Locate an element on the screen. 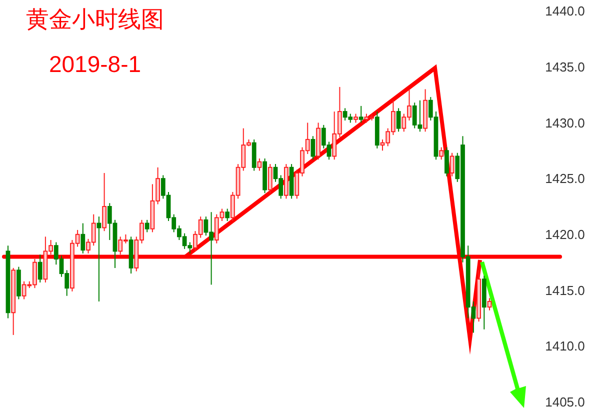 The height and width of the screenshot is (414, 600). y-tick-label: 1405.0 is located at coordinates (565, 402).